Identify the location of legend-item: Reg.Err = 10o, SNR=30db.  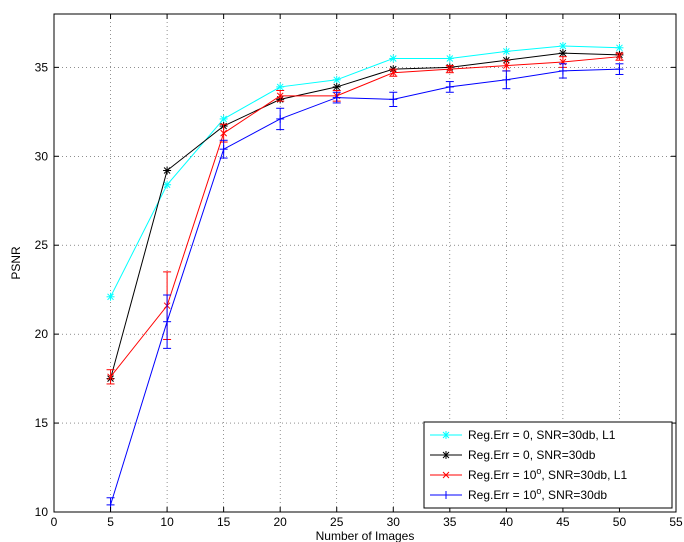
(518, 494).